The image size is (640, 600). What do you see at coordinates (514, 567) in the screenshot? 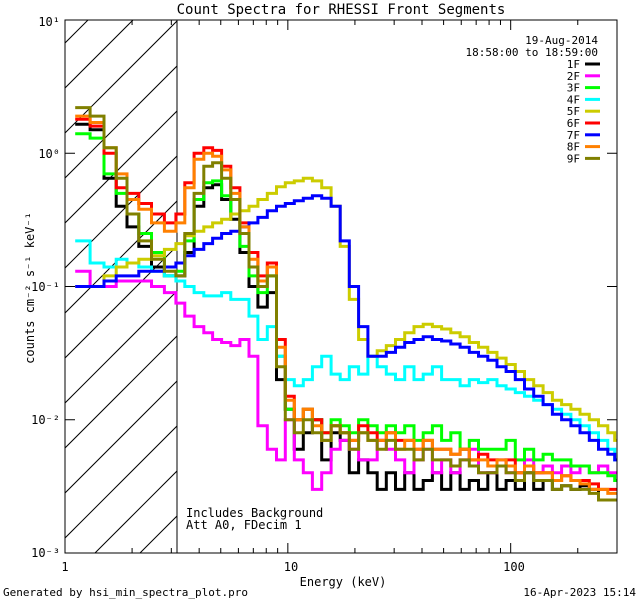
I see `x-tick-label: 100` at bounding box center [514, 567].